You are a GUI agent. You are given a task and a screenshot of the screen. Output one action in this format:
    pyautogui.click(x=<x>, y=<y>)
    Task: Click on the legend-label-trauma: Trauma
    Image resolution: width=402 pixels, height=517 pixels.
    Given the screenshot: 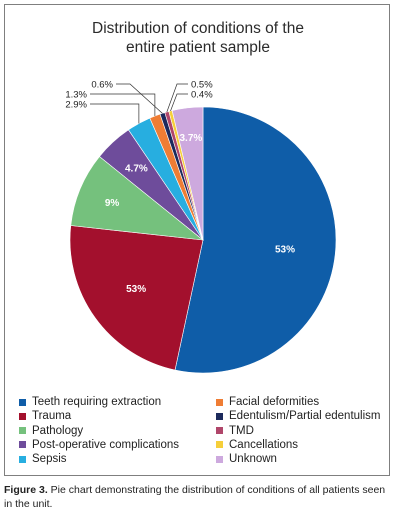 What is the action you would take?
    pyautogui.click(x=52, y=416)
    